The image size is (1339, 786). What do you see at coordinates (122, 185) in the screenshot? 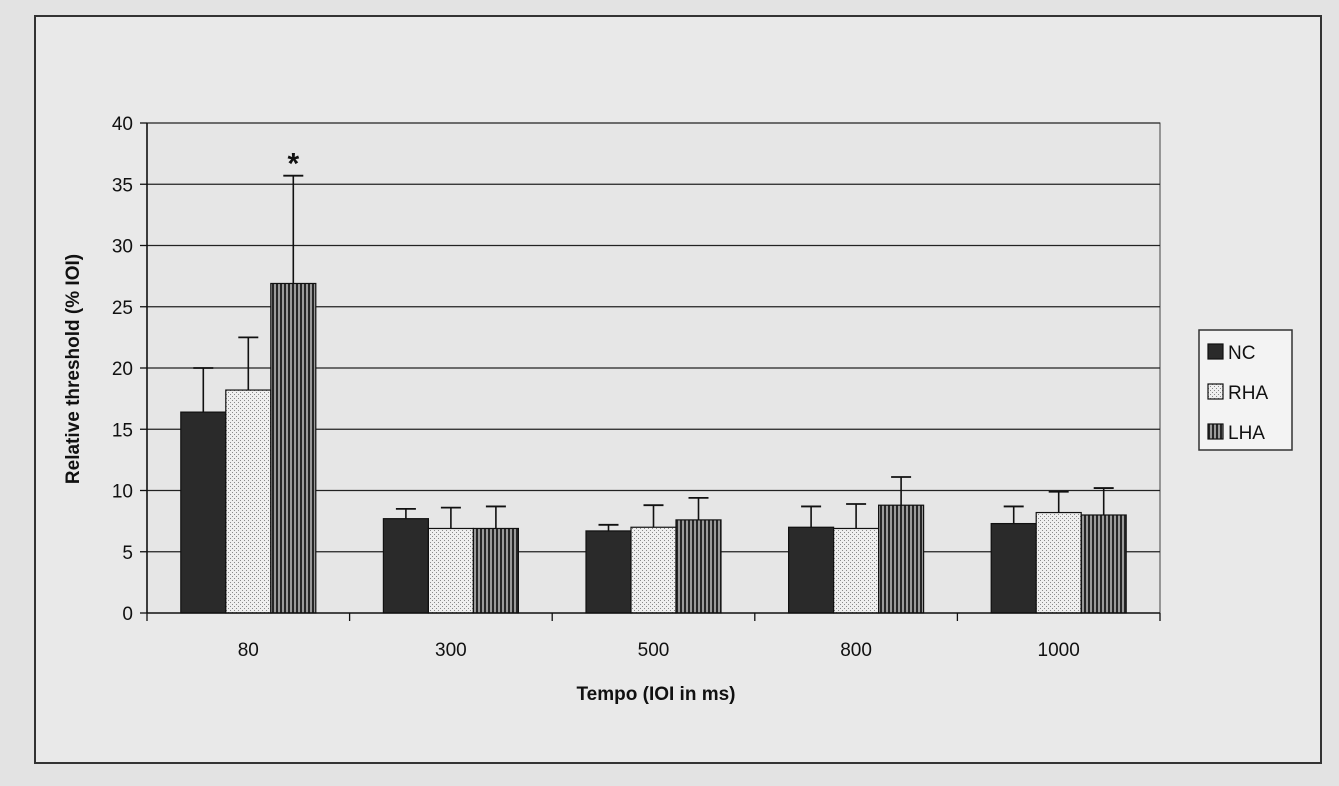
I see `y-tick-label: 35` at bounding box center [122, 185].